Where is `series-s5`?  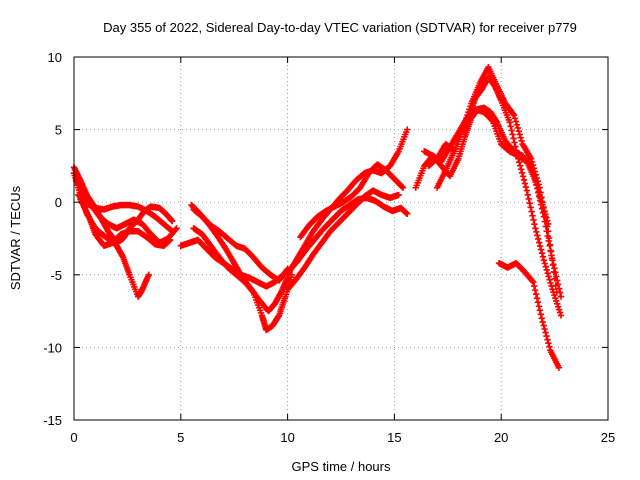 series-s5 is located at coordinates (125, 222).